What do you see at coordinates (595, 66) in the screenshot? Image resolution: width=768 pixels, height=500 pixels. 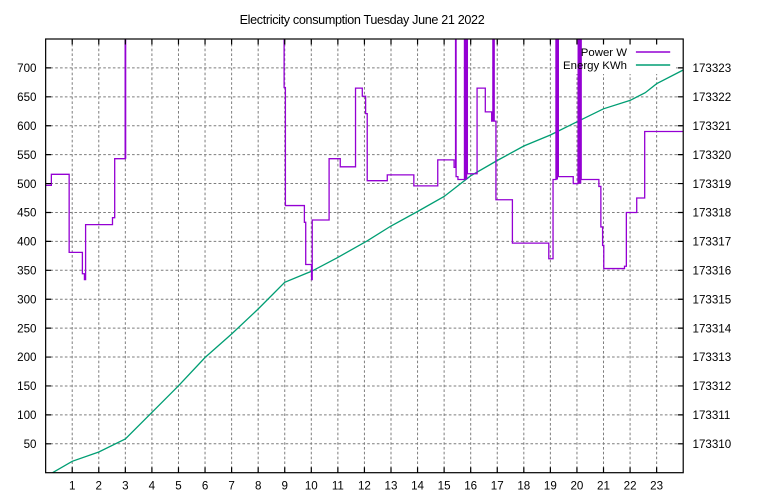 I see `svg-text: Energy KWh` at bounding box center [595, 66].